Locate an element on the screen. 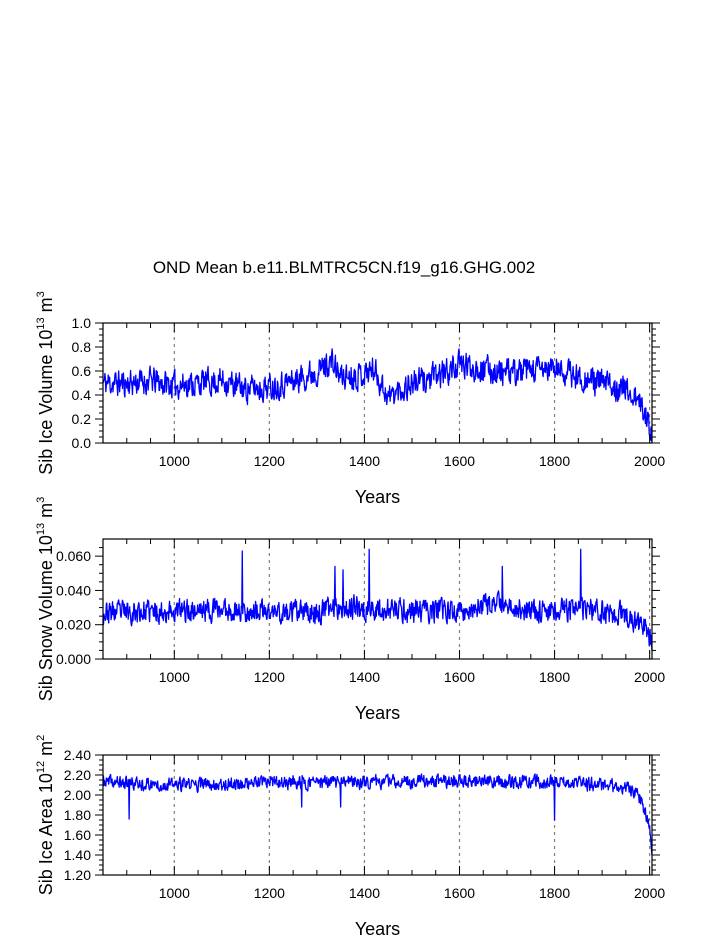 This screenshot has width=723, height=935. y-axis-label: Sib Ice Area 1012 m2 is located at coordinates (45, 815).